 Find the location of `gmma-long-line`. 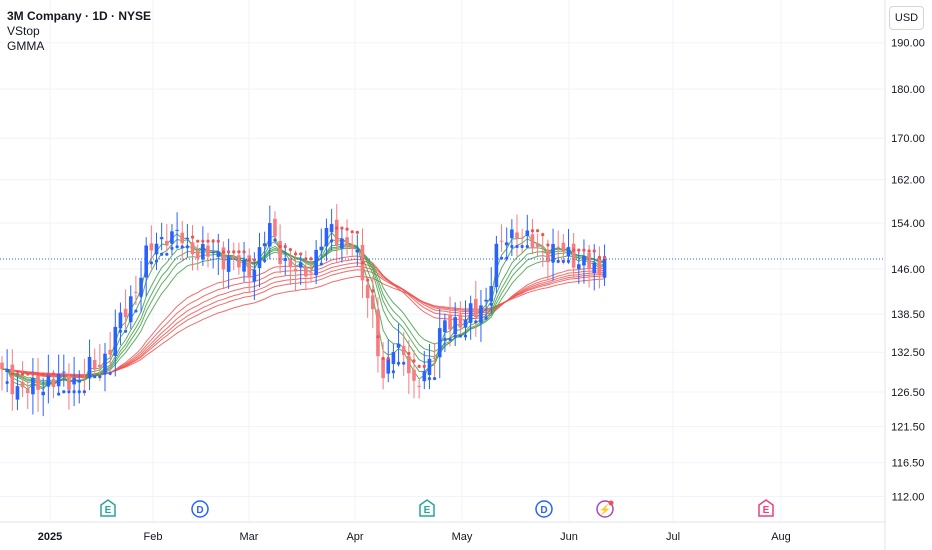

gmma-long-line is located at coordinates (303, 325).